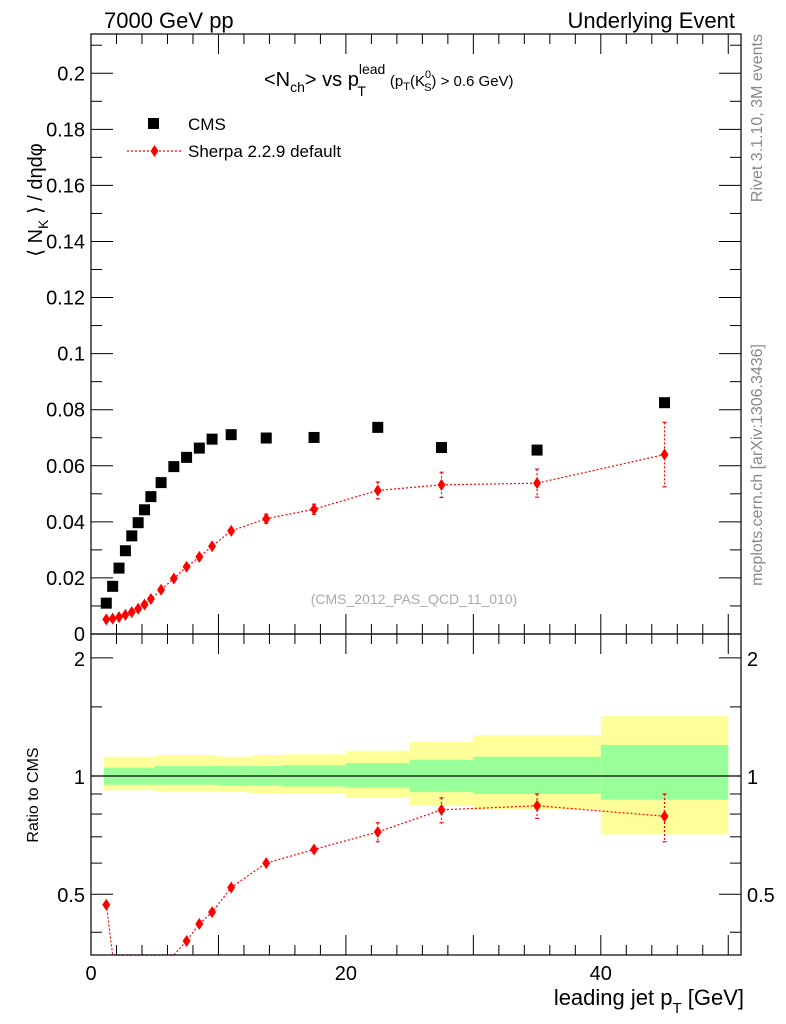 The height and width of the screenshot is (1024, 786). I want to click on ratio-ytick-label: 1, so click(79, 778).